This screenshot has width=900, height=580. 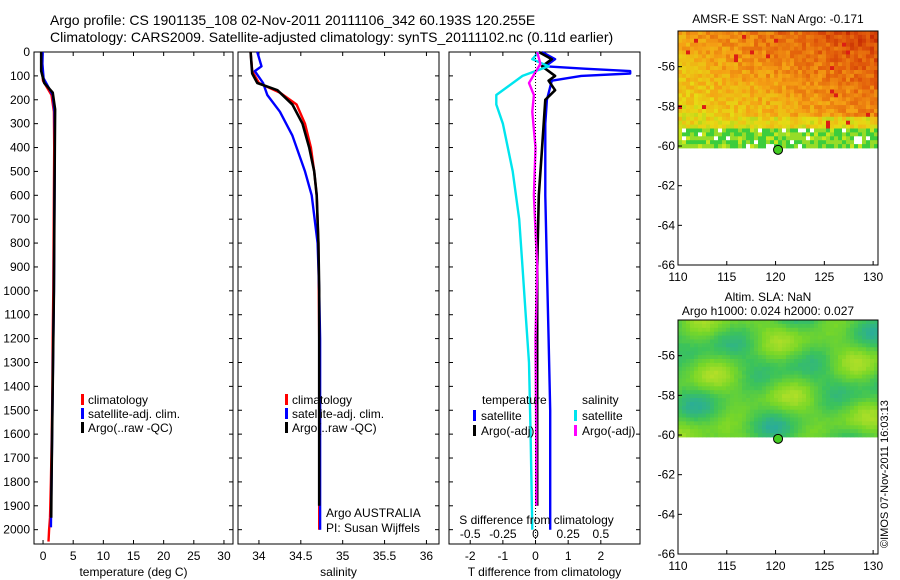 What do you see at coordinates (259, 556) in the screenshot?
I see `salinity-xtick-label: 34` at bounding box center [259, 556].